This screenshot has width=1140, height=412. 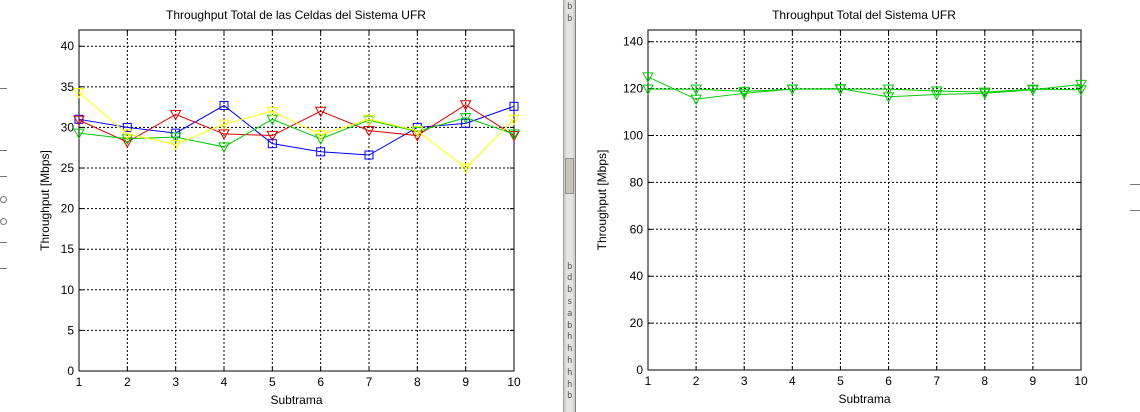 What do you see at coordinates (633, 136) in the screenshot?
I see `y-tick-label: 100` at bounding box center [633, 136].